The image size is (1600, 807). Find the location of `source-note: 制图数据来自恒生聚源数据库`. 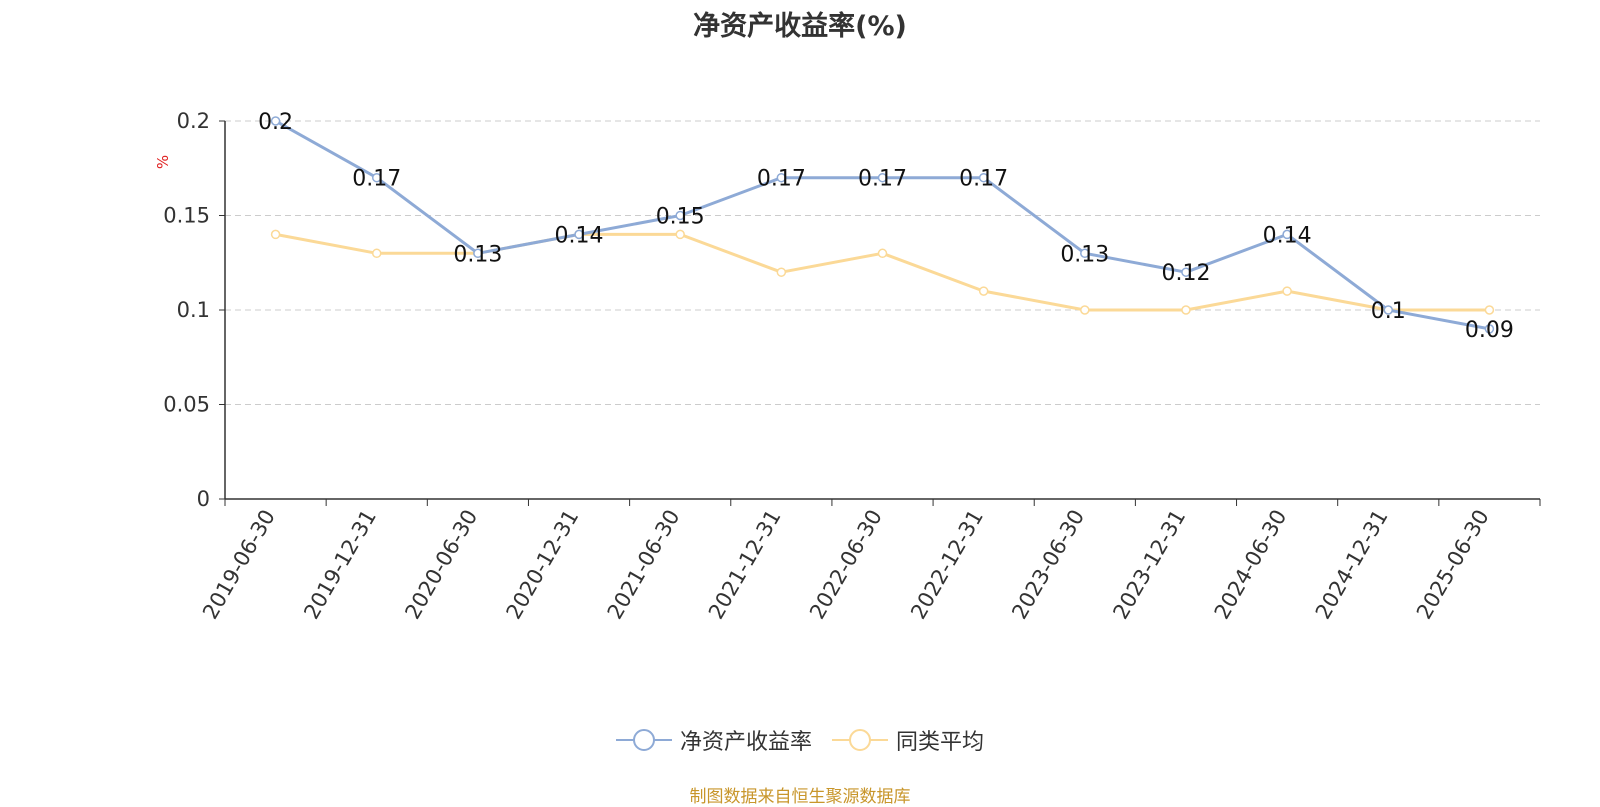

source-note: 制图数据来自恒生聚源数据库 is located at coordinates (800, 797).